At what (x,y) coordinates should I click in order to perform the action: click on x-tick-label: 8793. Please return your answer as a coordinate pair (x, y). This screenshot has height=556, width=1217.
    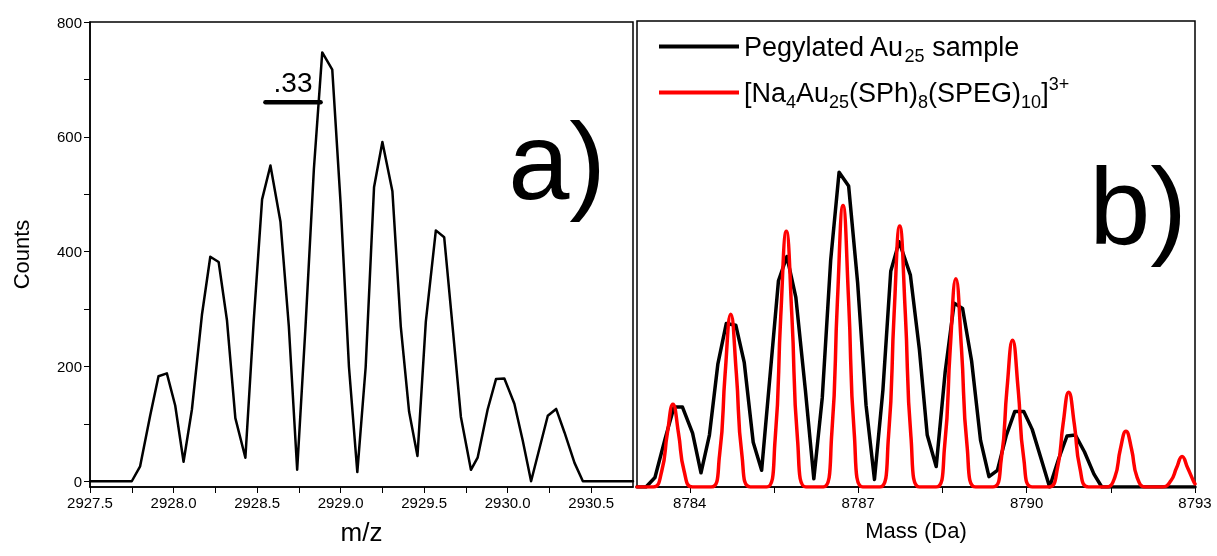
    Looking at the image, I should click on (1195, 502).